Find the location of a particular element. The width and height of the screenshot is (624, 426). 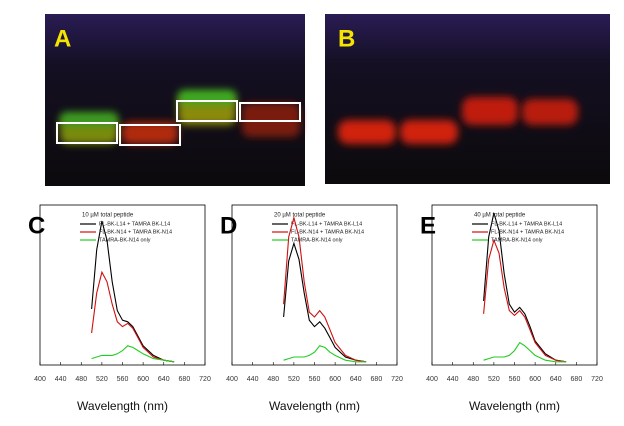

panel-label: D is located at coordinates (228, 225).